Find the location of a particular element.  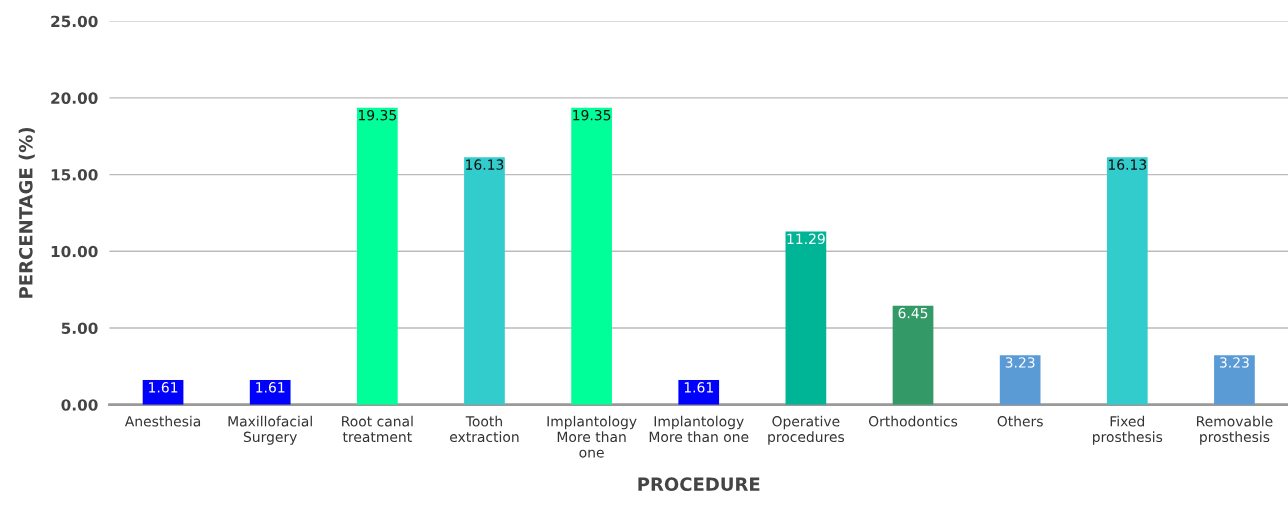

x-tick-label: Orthodontics is located at coordinates (913, 421).